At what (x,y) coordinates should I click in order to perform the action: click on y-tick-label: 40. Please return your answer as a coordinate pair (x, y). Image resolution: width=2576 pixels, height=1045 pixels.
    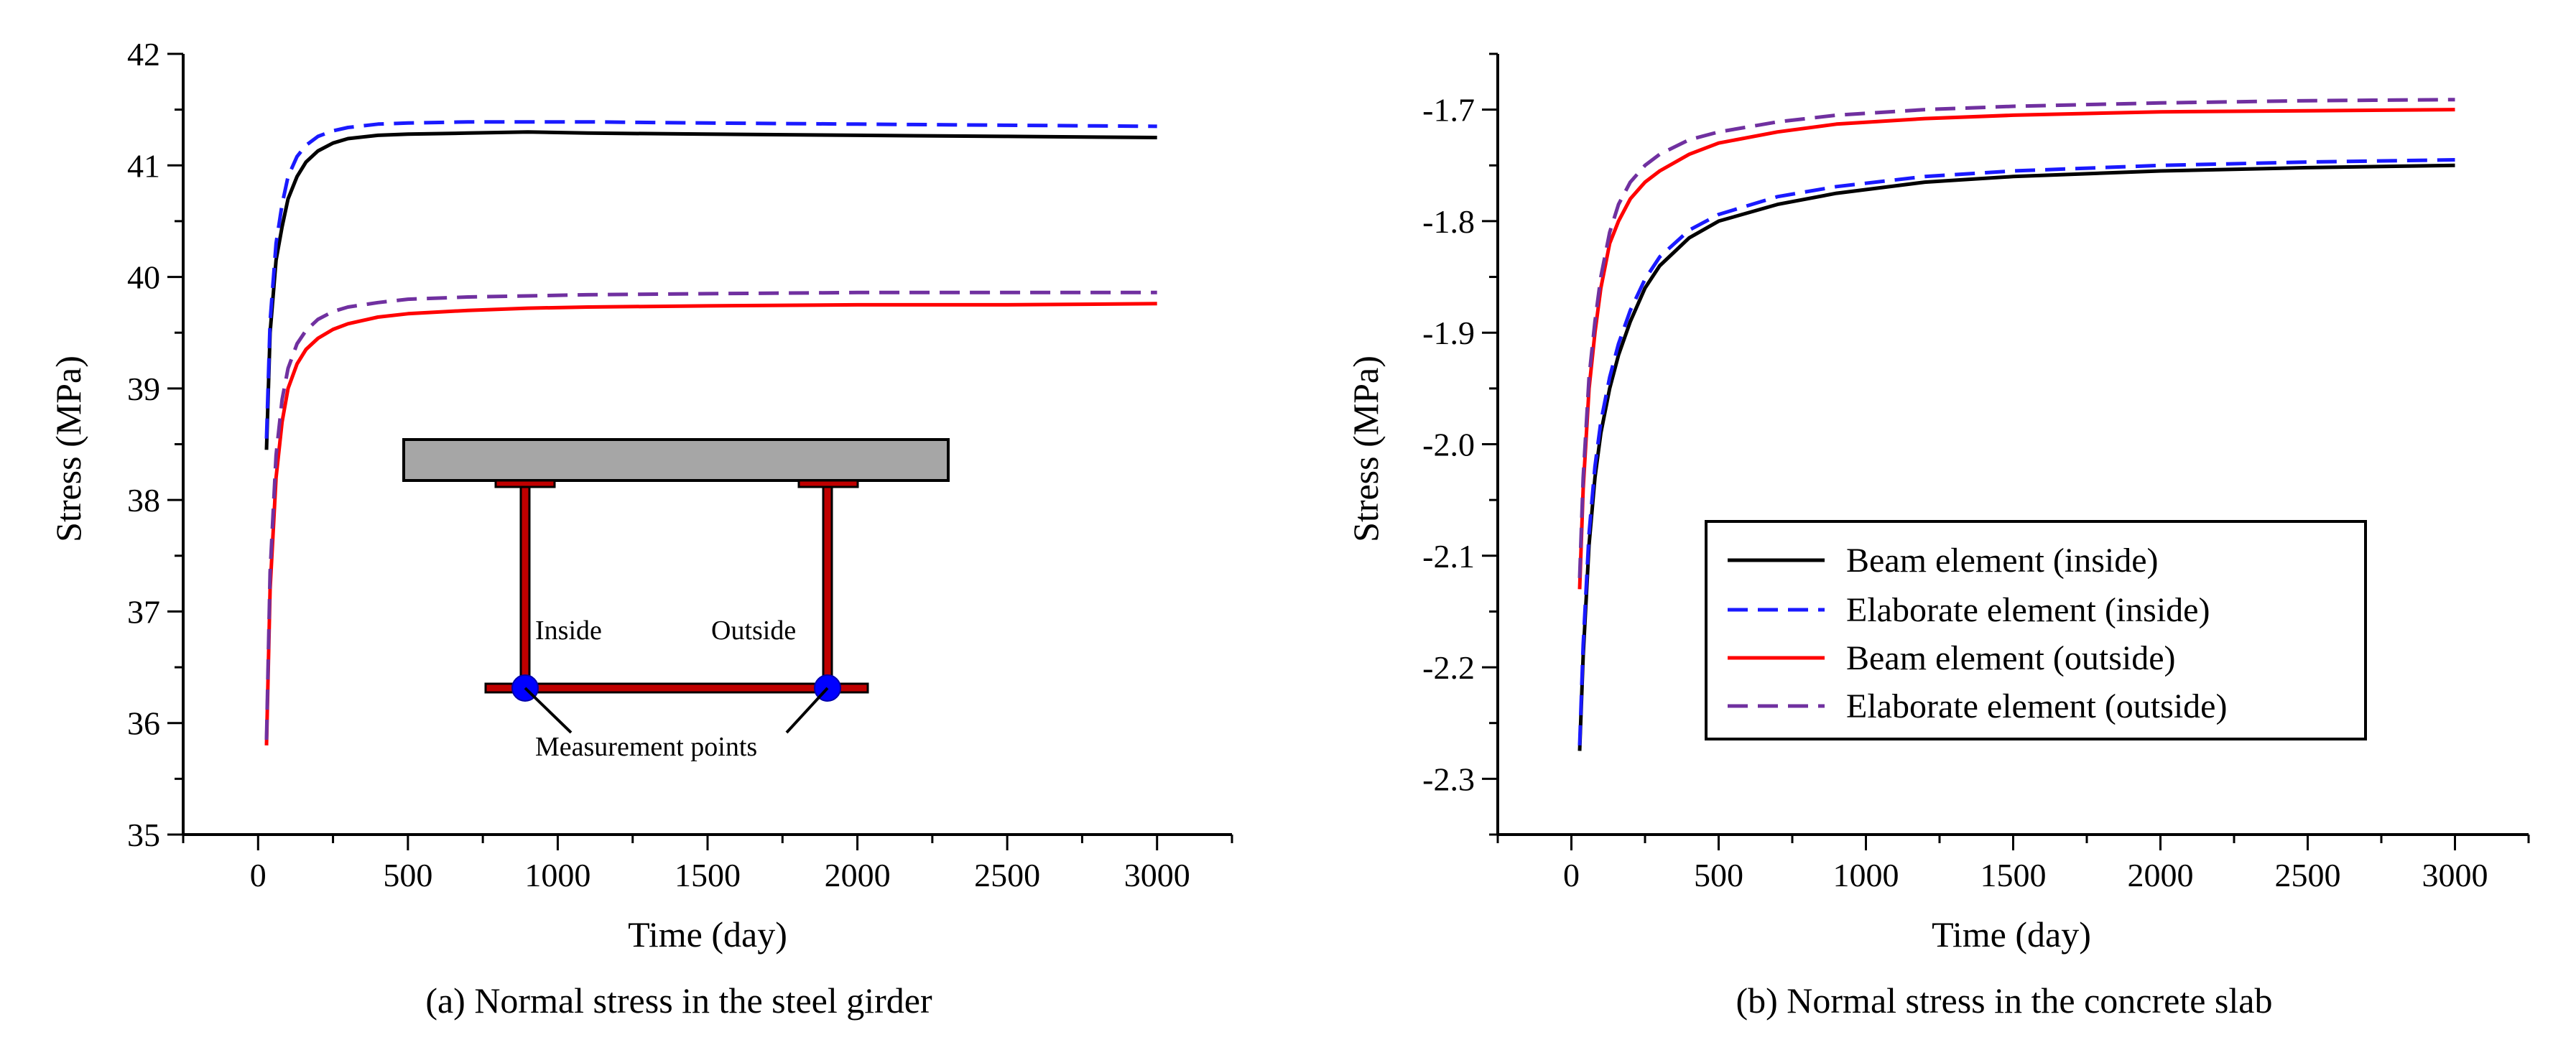
    Looking at the image, I should click on (143, 277).